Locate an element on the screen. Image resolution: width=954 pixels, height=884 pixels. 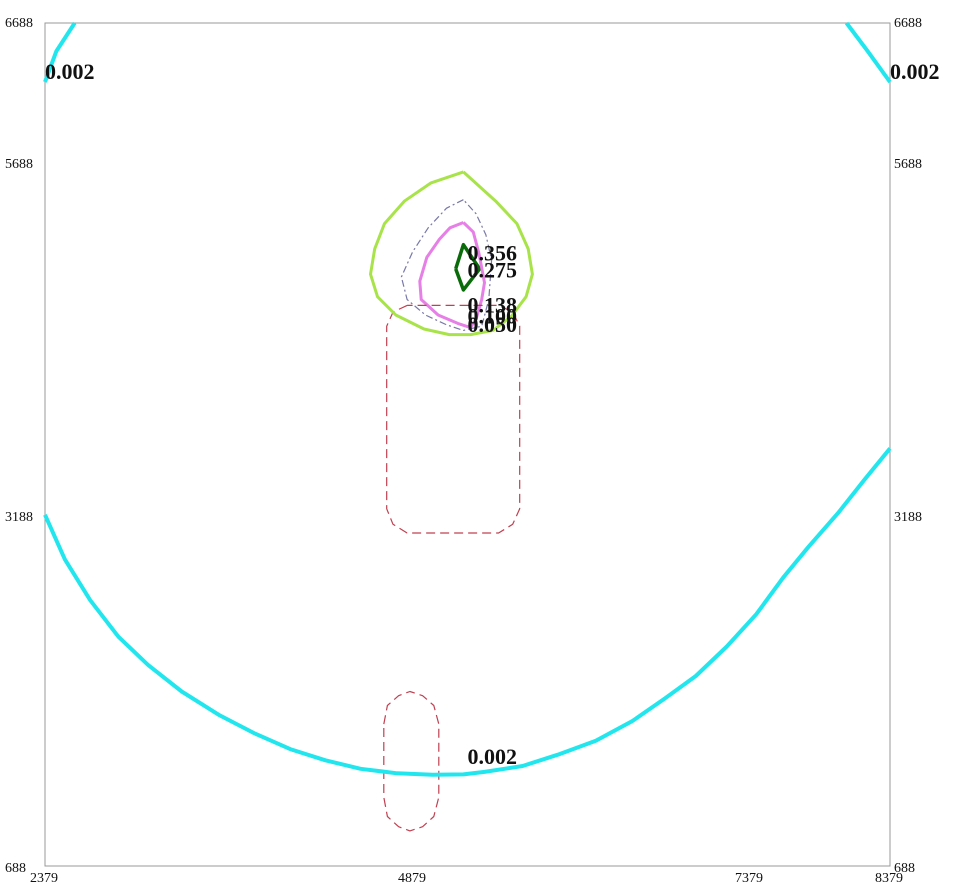
x-tick-label-2379: 2379 is located at coordinates (44, 877).